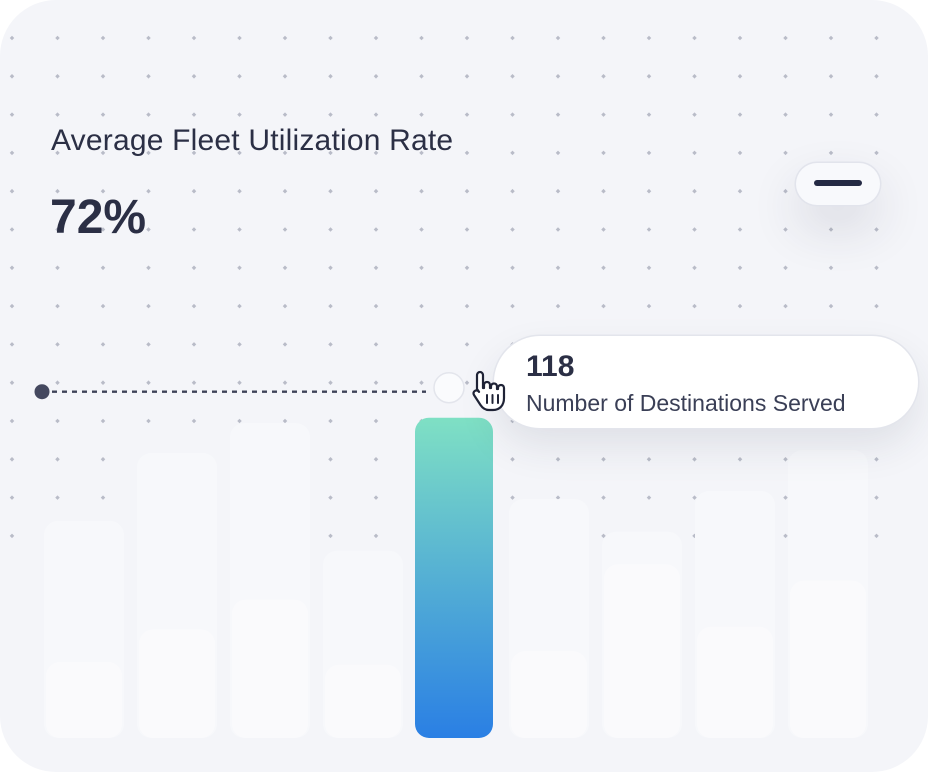 This screenshot has width=928, height=772. Describe the element at coordinates (98, 217) in the screenshot. I see `utilization-value: 72%` at that location.